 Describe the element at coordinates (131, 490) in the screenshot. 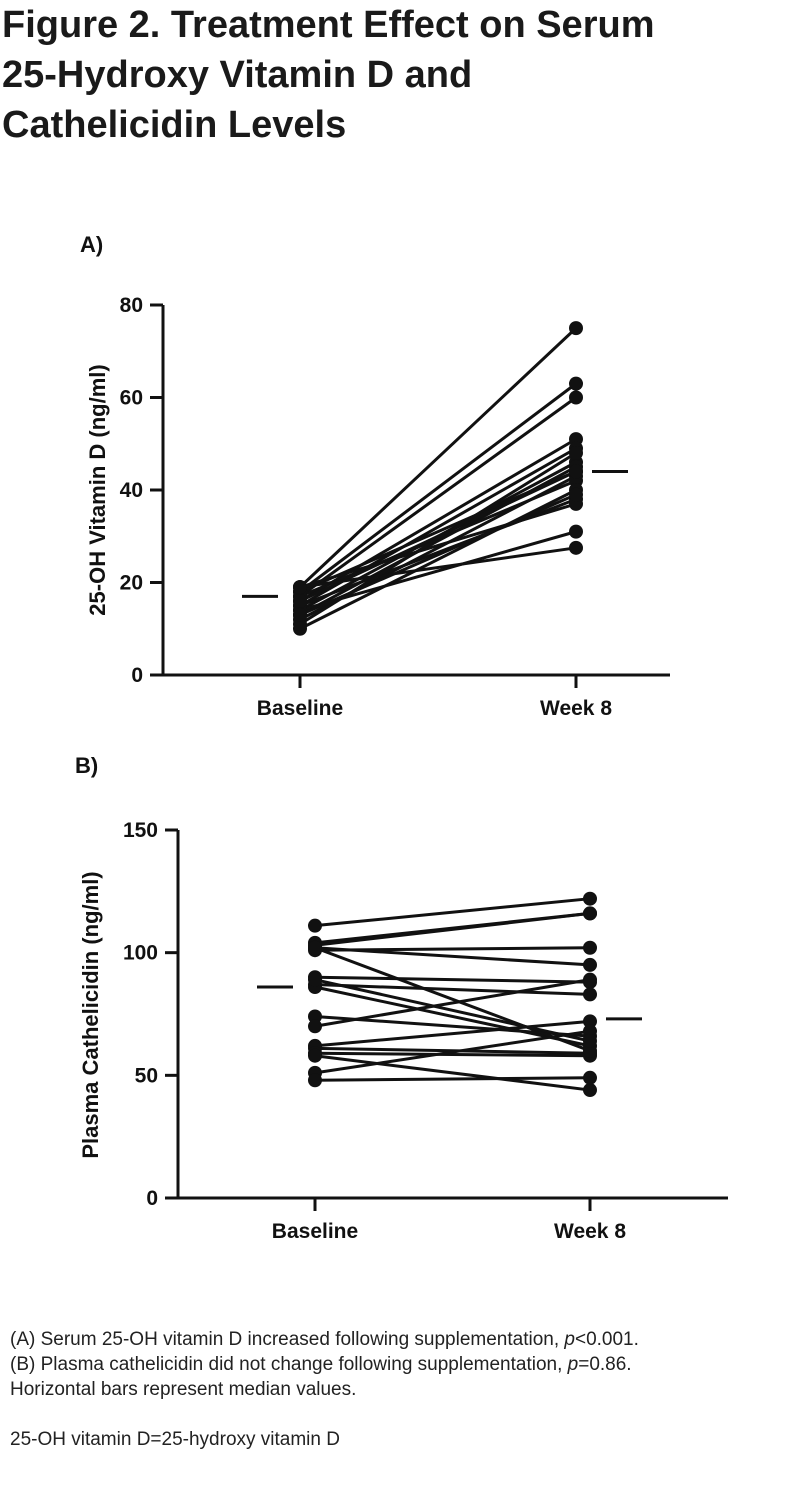

I see `y-tick-label: 40` at that location.